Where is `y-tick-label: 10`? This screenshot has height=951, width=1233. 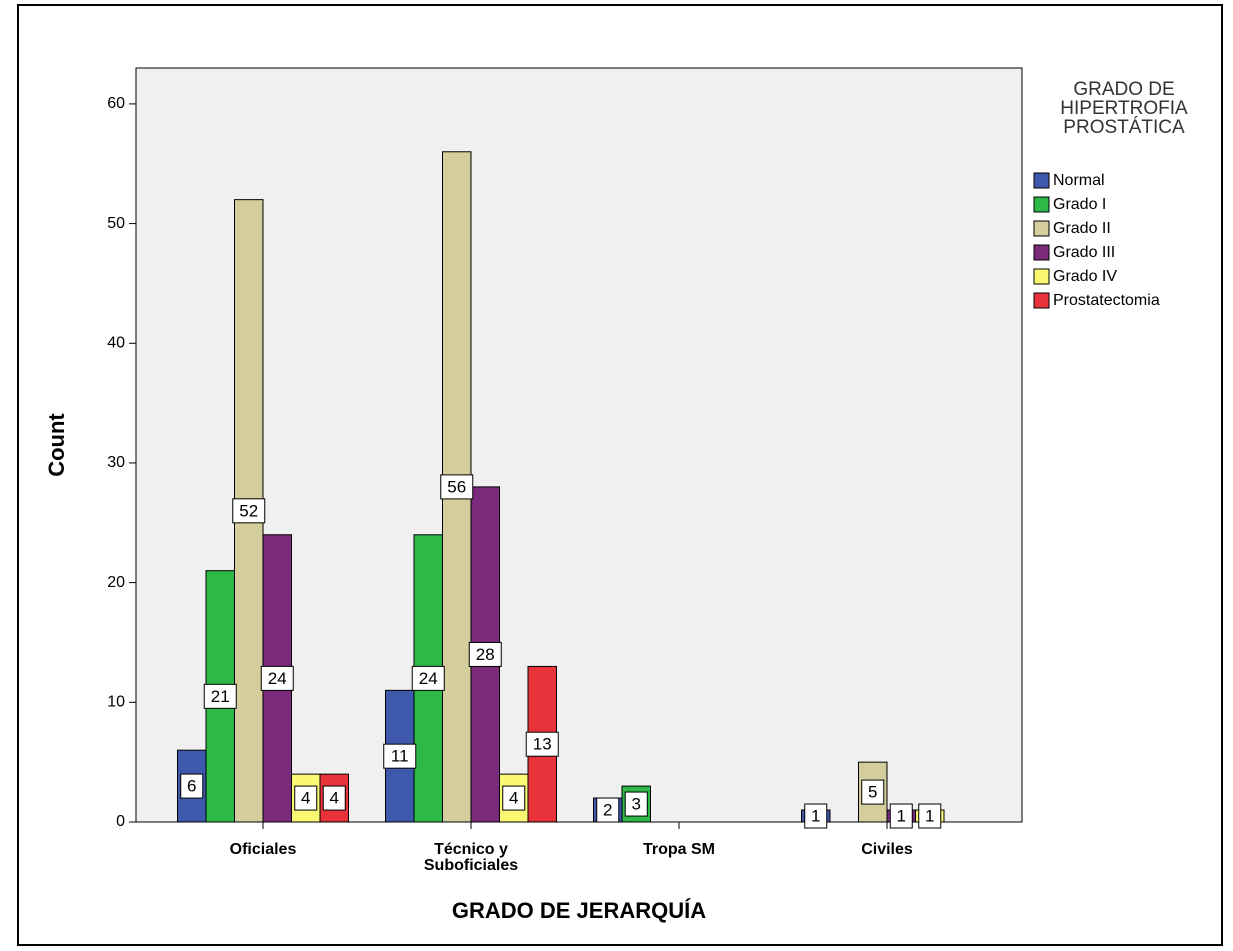 y-tick-label: 10 is located at coordinates (116, 702).